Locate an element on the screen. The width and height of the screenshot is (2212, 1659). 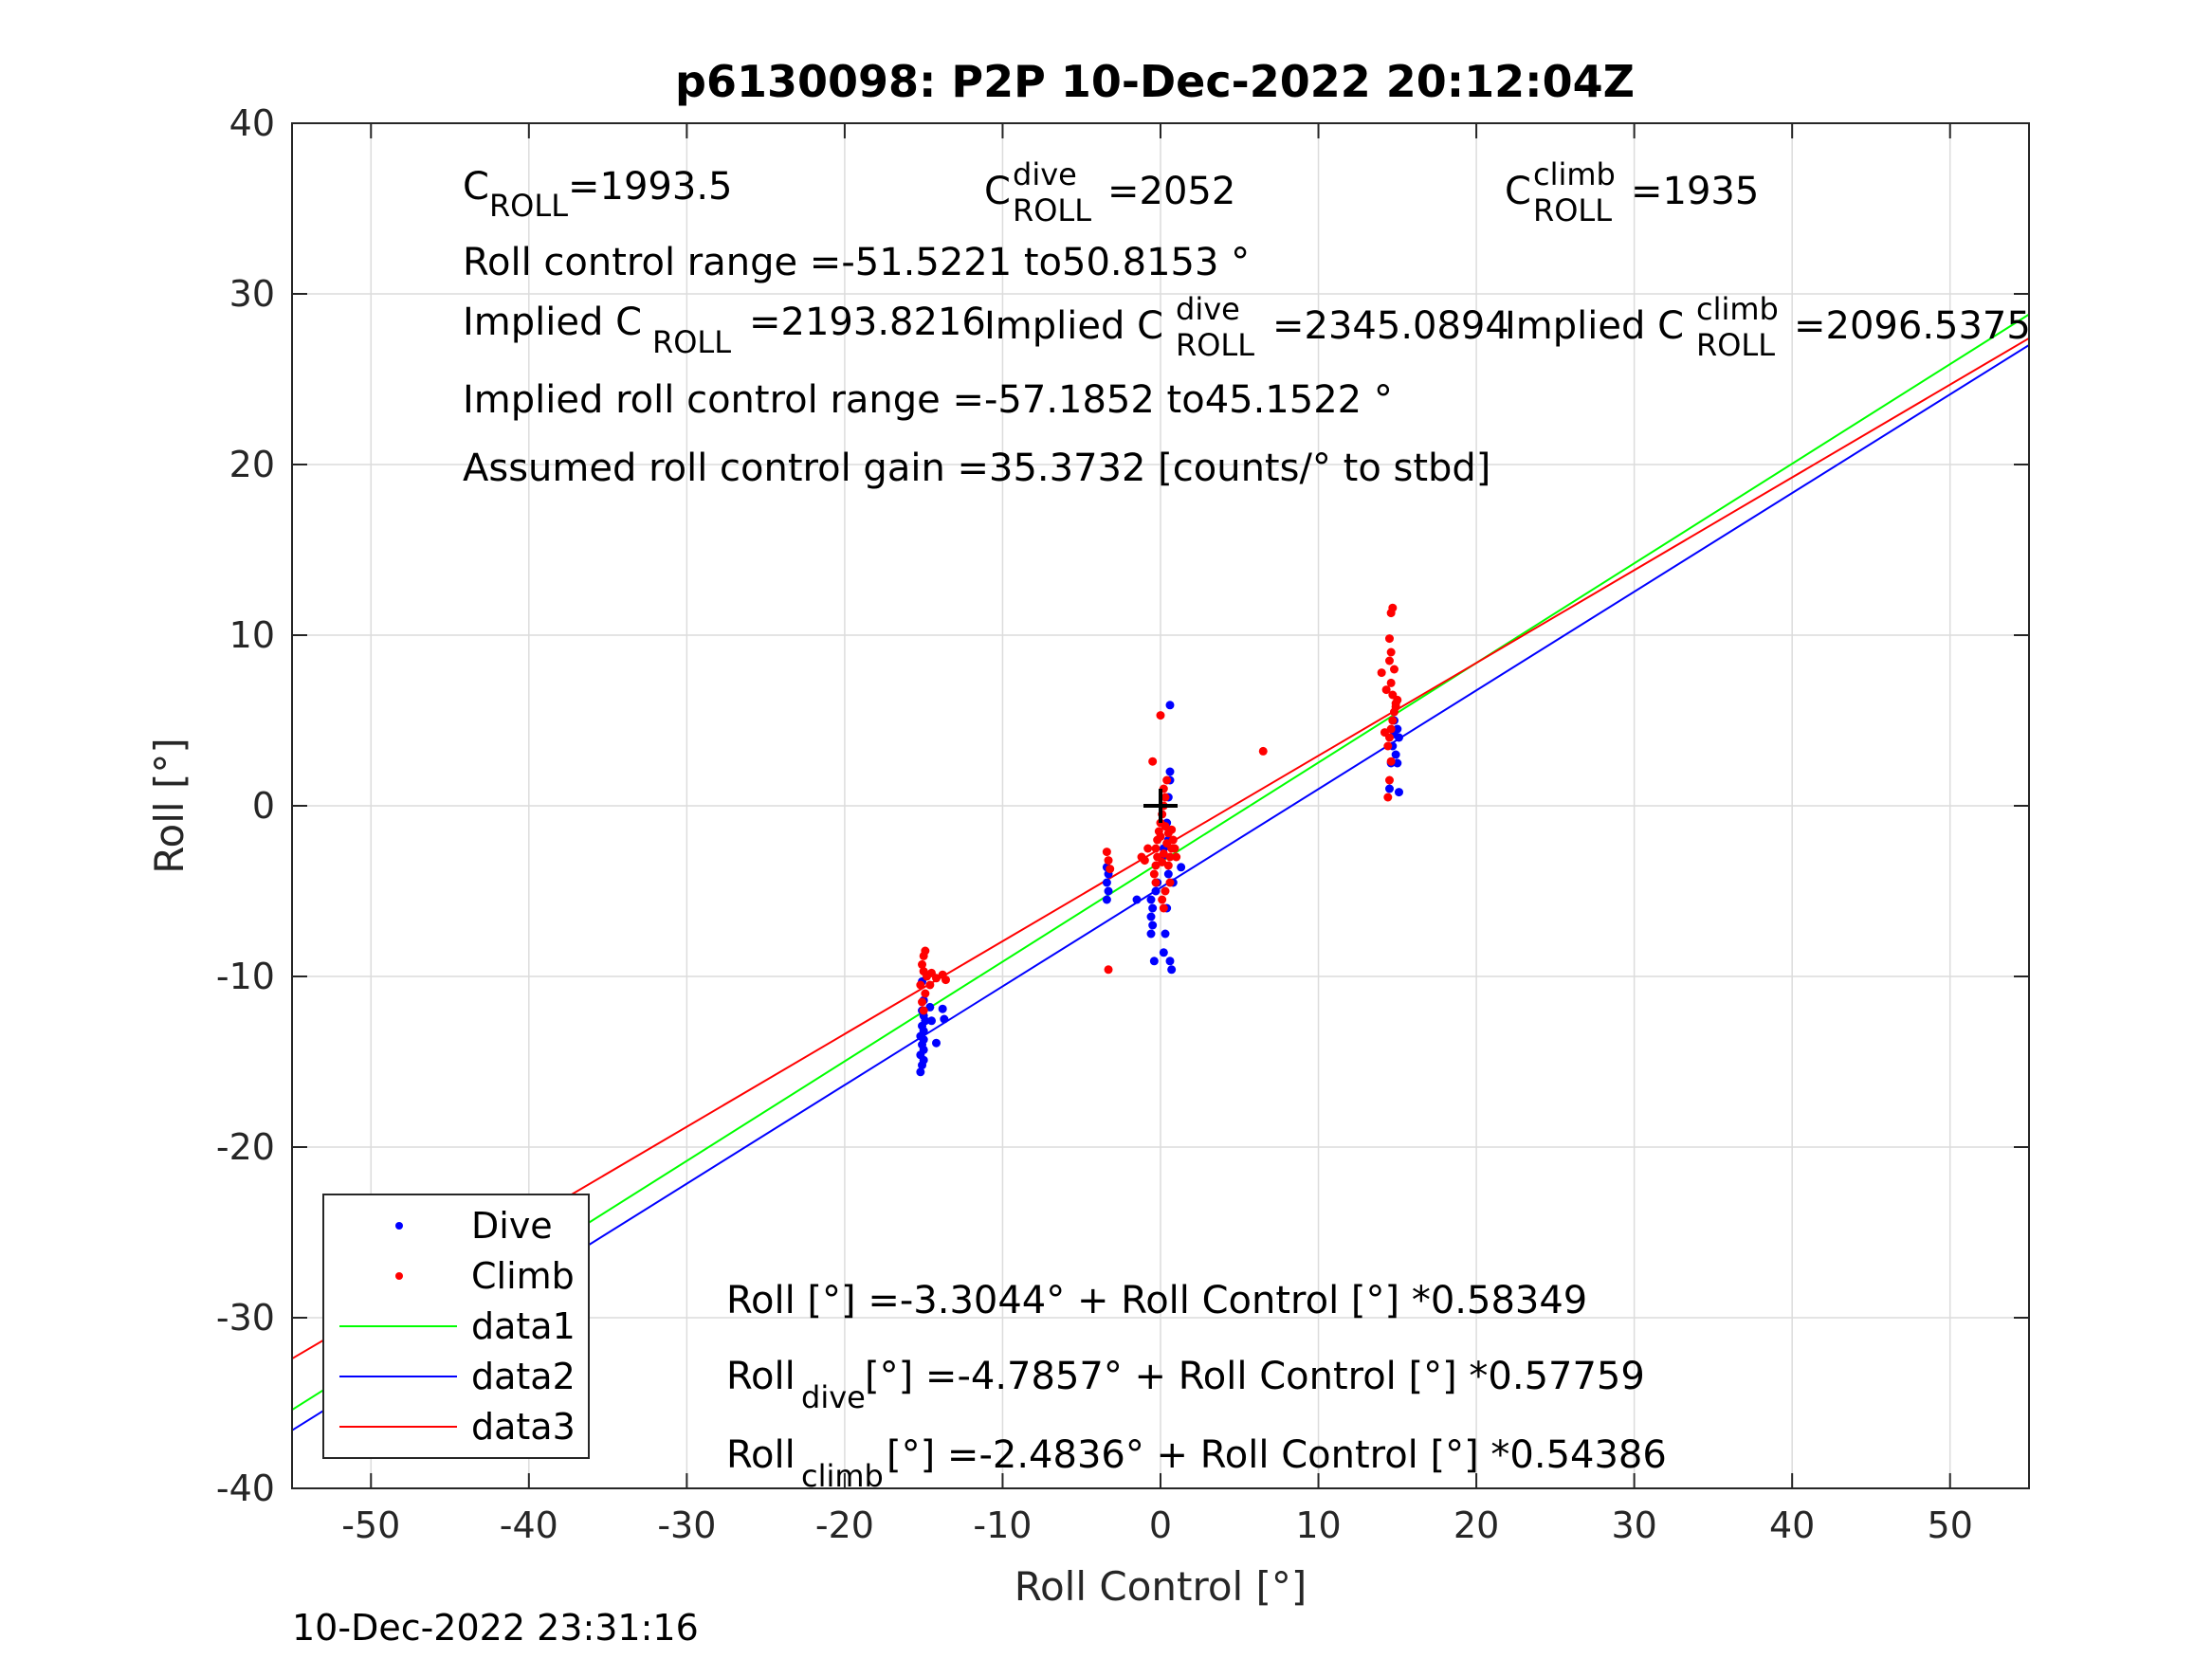
x-tick-labels: -50 -40 -30 -20 -10 0 10 20 30 40 50 is located at coordinates (1157, 1525).